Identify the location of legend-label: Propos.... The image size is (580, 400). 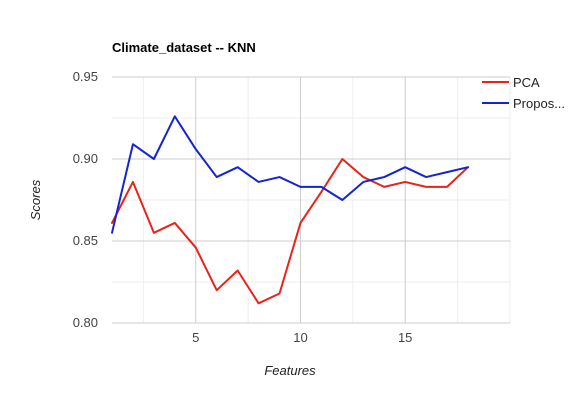
(539, 103).